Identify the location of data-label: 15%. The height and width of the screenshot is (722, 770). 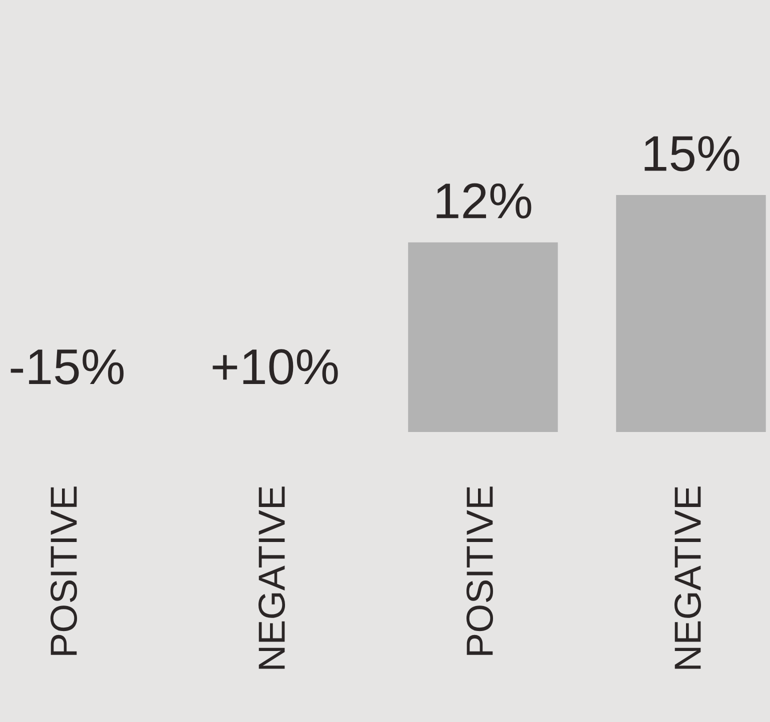
(692, 154).